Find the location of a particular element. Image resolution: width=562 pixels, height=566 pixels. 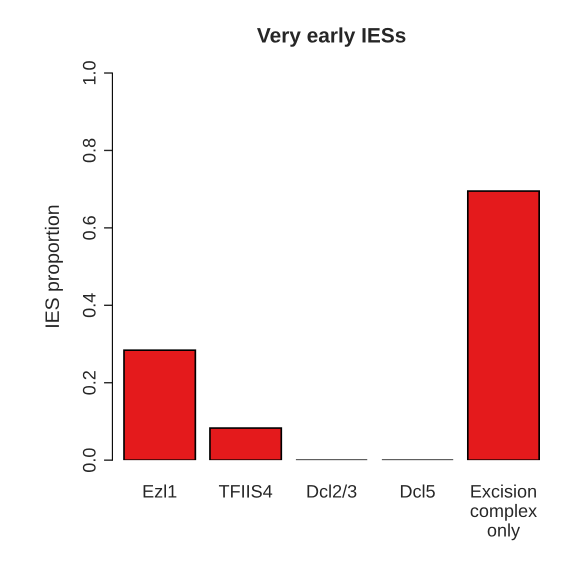

x-tick-label: Excision complex only is located at coordinates (503, 512).